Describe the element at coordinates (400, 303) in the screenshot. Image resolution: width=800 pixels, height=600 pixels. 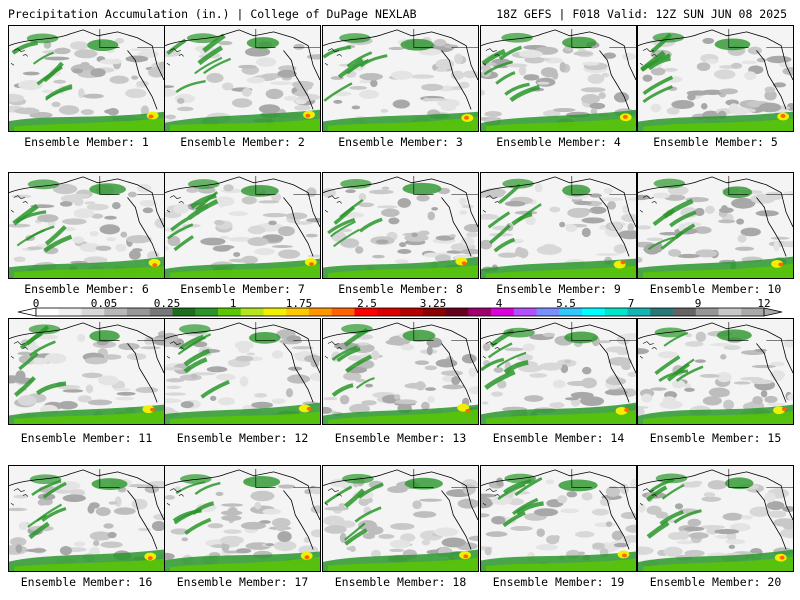
I see `colorbar-tick-labels: 0 0.05 0.25 1 1.75 2.5 3.25 4 5.5 7 9 12` at that location.